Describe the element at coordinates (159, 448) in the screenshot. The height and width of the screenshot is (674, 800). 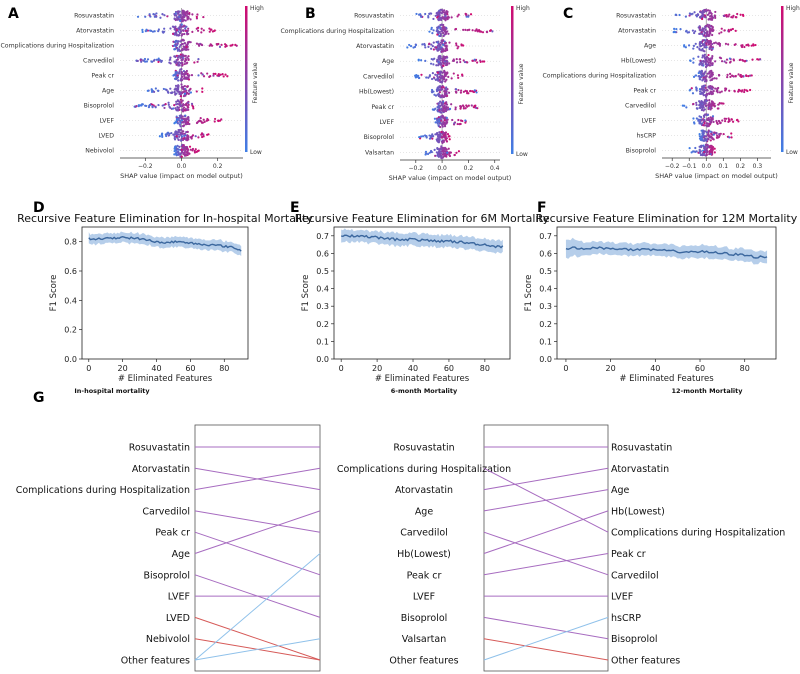
I see `rank-feature: Rosuvastatin` at that location.